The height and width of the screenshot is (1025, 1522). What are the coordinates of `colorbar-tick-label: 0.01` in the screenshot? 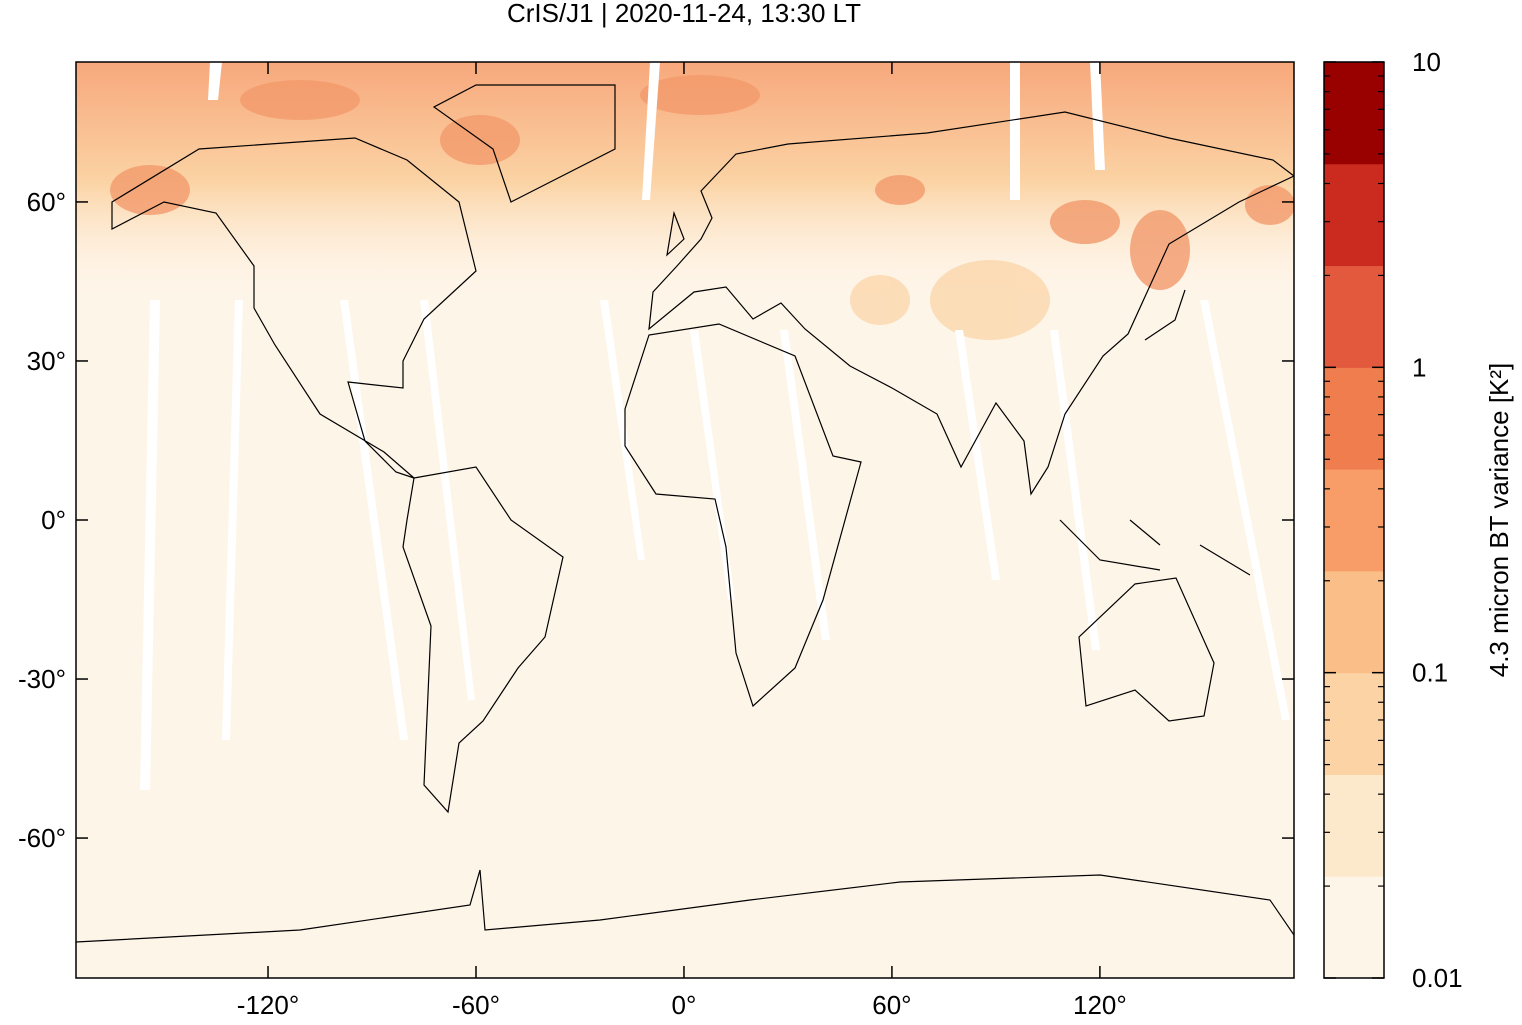 It's located at (1437, 978).